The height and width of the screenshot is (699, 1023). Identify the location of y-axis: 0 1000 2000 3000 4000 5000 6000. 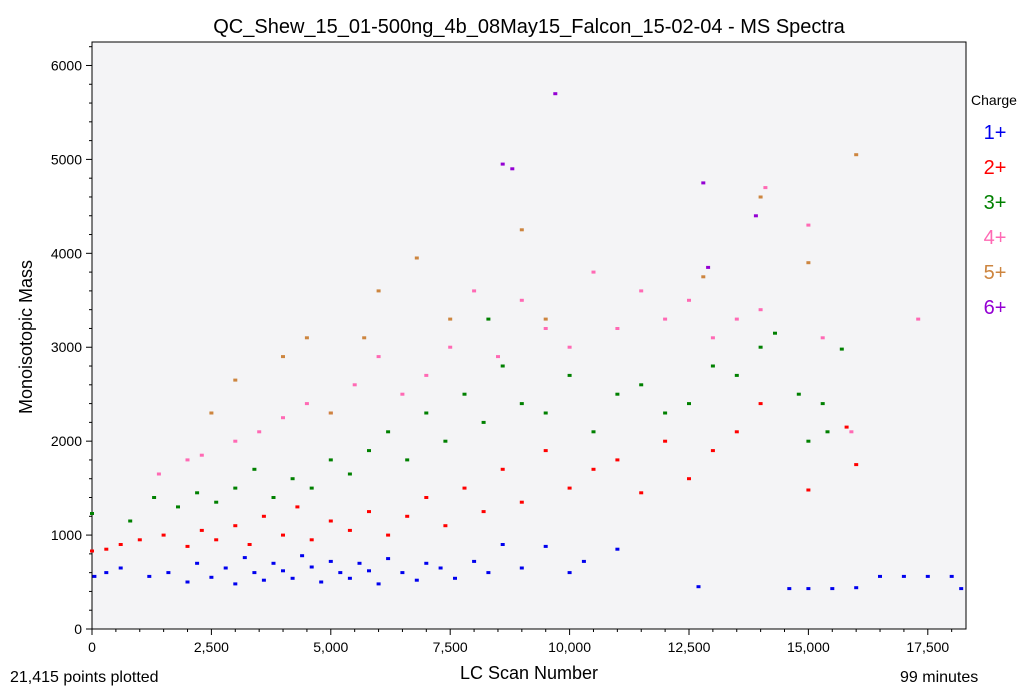
(71, 341).